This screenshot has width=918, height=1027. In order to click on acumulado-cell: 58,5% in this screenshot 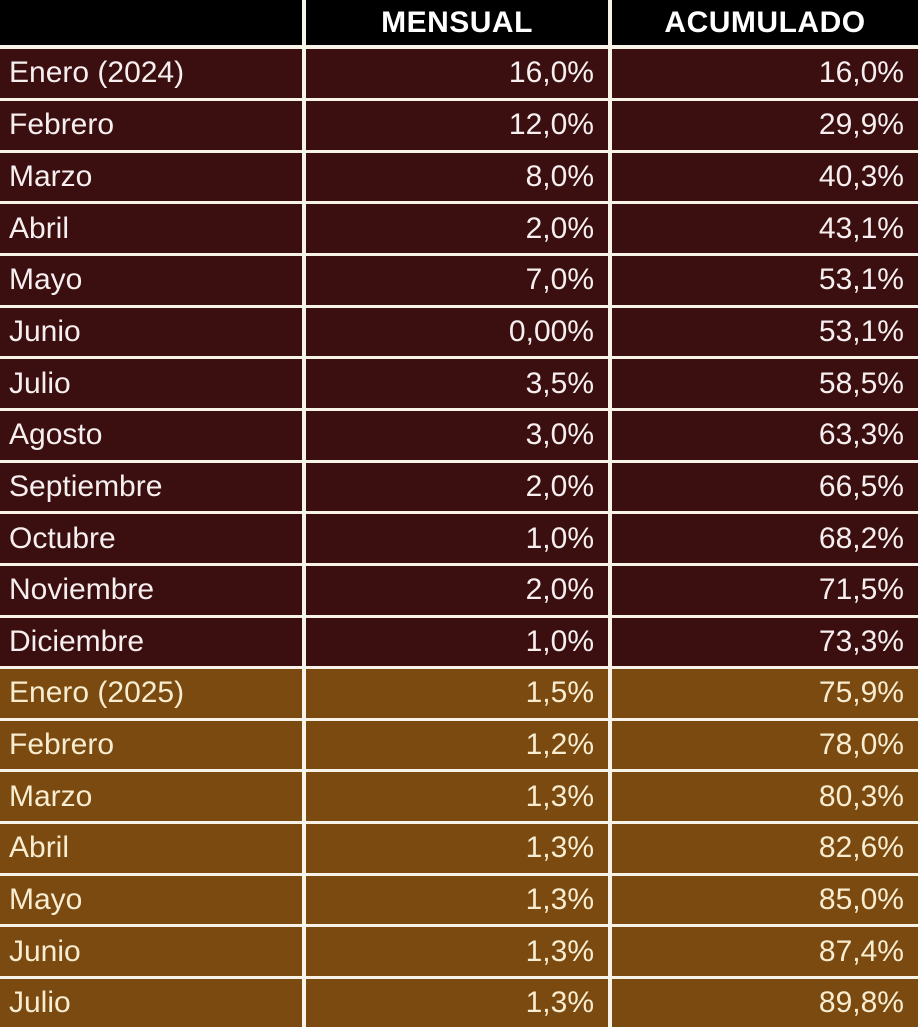, I will do `click(763, 383)`.